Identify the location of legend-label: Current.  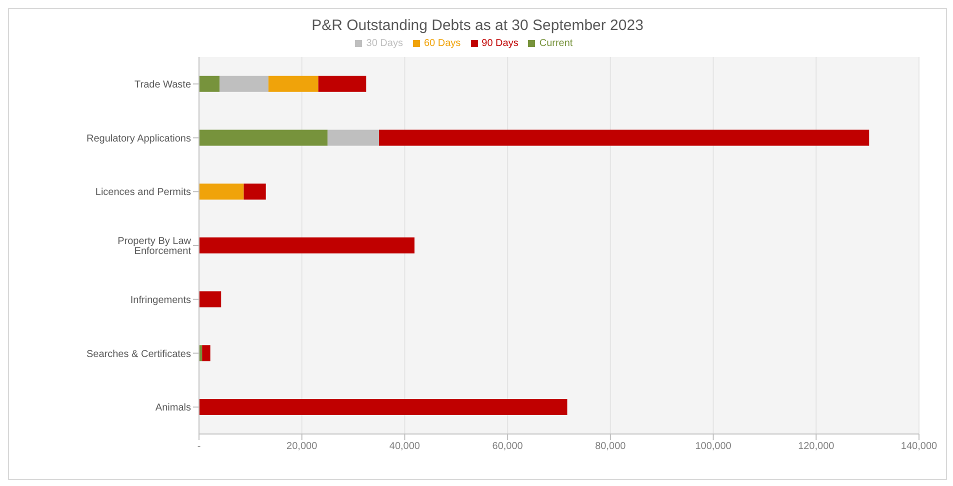
(556, 43).